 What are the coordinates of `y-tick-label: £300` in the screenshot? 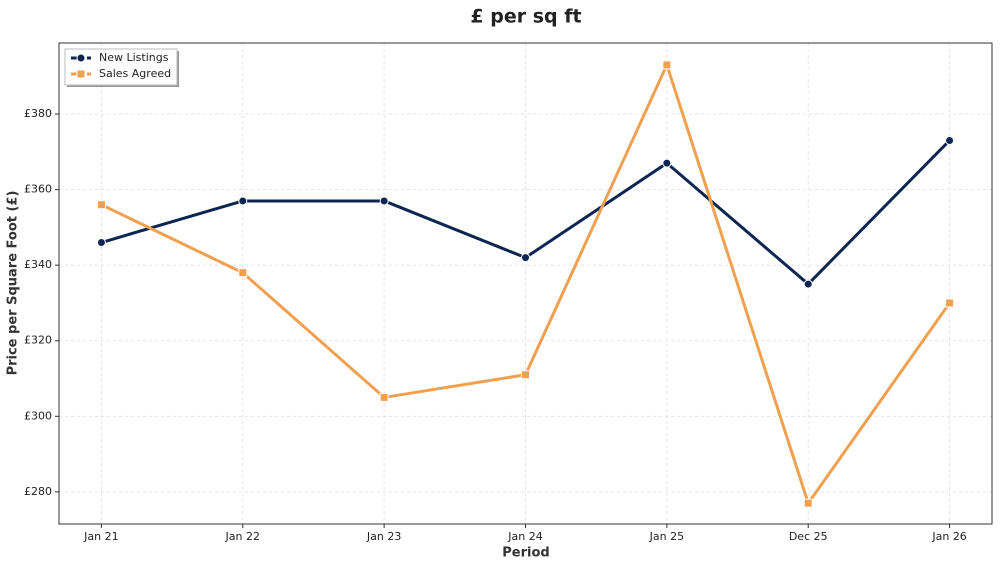 It's located at (38, 415).